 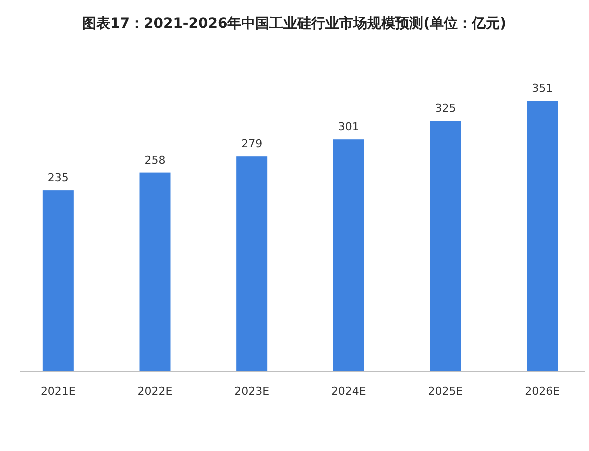 What do you see at coordinates (294, 24) in the screenshot?
I see `title: 图表17：2021-2026年中国工业硅行业市场规模预测(单位：亿元)` at bounding box center [294, 24].